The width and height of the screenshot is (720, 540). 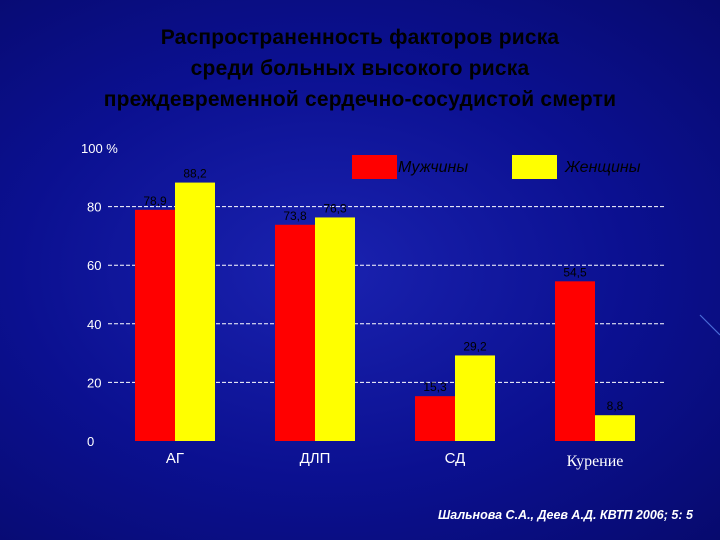 What do you see at coordinates (195, 174) in the screenshot?
I see `bar-value-label: 88,2` at bounding box center [195, 174].